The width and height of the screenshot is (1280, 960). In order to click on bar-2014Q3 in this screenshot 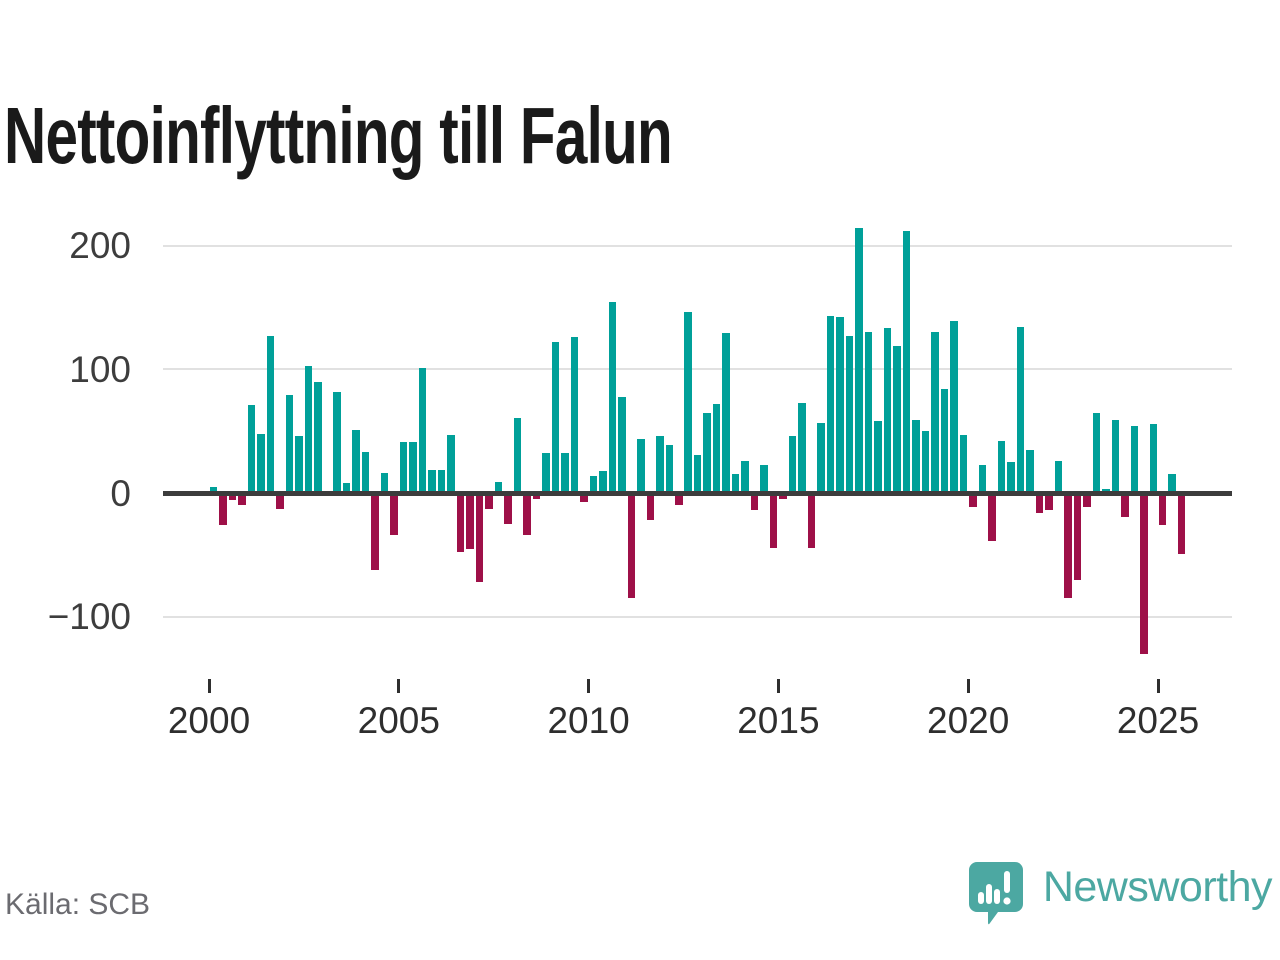, I will do `click(764, 478)`.